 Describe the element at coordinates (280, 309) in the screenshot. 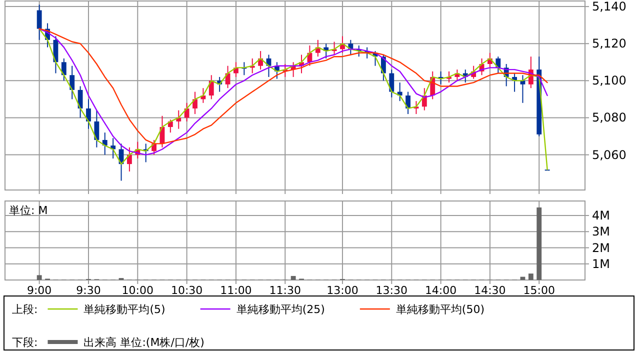

I see `legend-label: 単純移動平均(25)` at that location.